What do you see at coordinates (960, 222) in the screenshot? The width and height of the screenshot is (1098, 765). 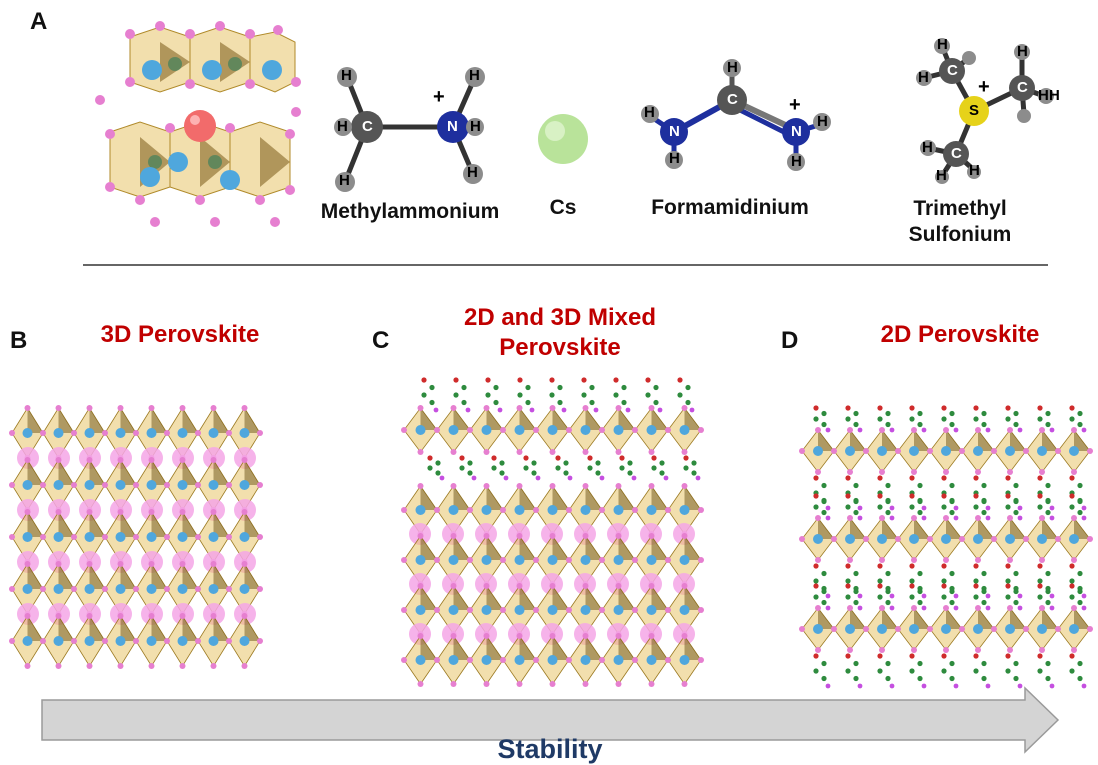 I see `trimethyl-sulfonium-label: Trimethyl Sulfonium` at bounding box center [960, 222].